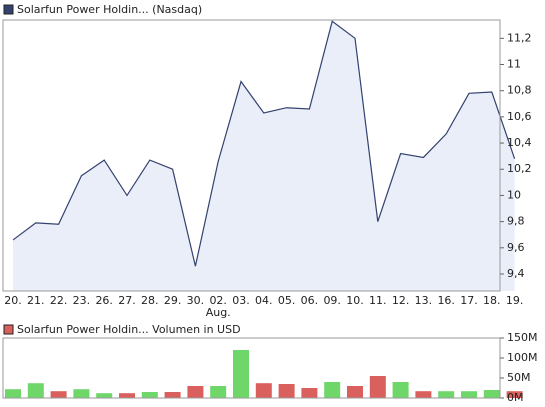 Image resolution: width=545 pixels, height=407 pixels. Describe the element at coordinates (104, 300) in the screenshot. I see `x-tick-label: 26.` at that location.